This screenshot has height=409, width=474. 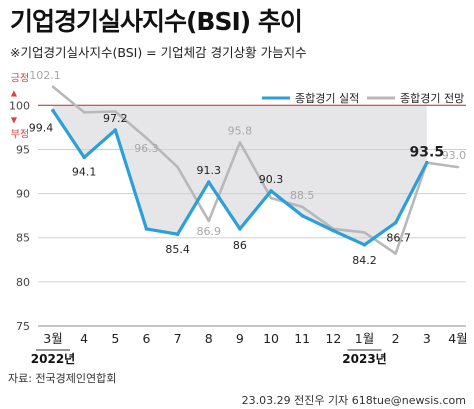 What do you see at coordinates (364, 359) in the screenshot?
I see `year-label: 2023년` at bounding box center [364, 359].